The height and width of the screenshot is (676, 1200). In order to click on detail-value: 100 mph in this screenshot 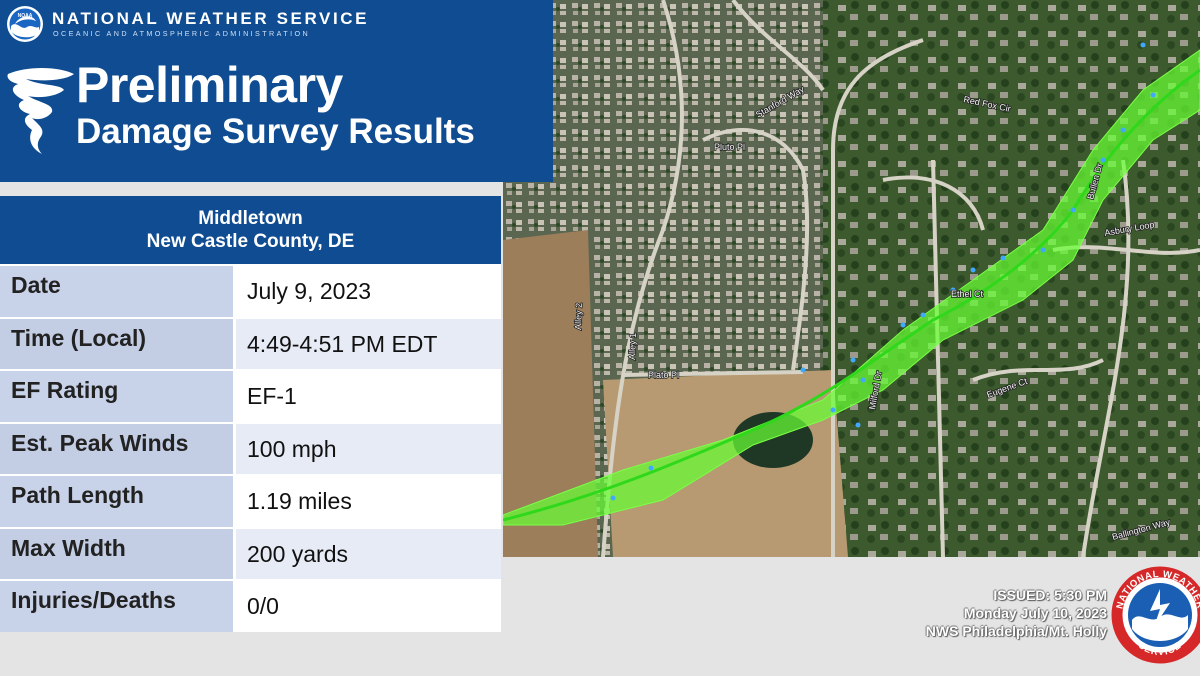, I will do `click(368, 448)`.